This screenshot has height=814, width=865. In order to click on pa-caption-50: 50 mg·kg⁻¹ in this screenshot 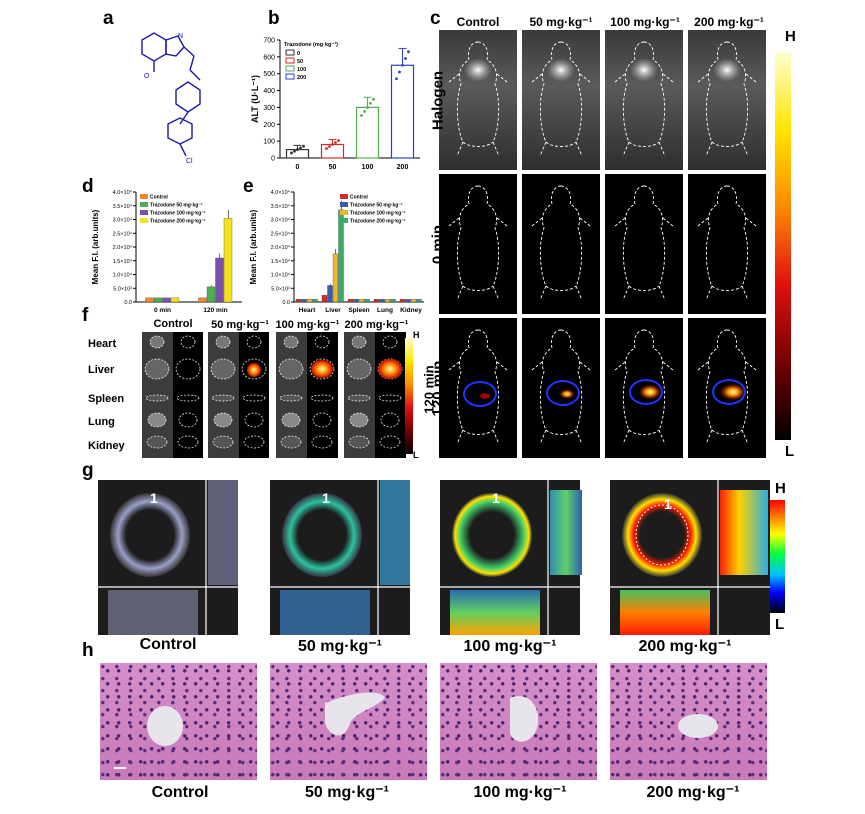, I will do `click(339, 646)`.